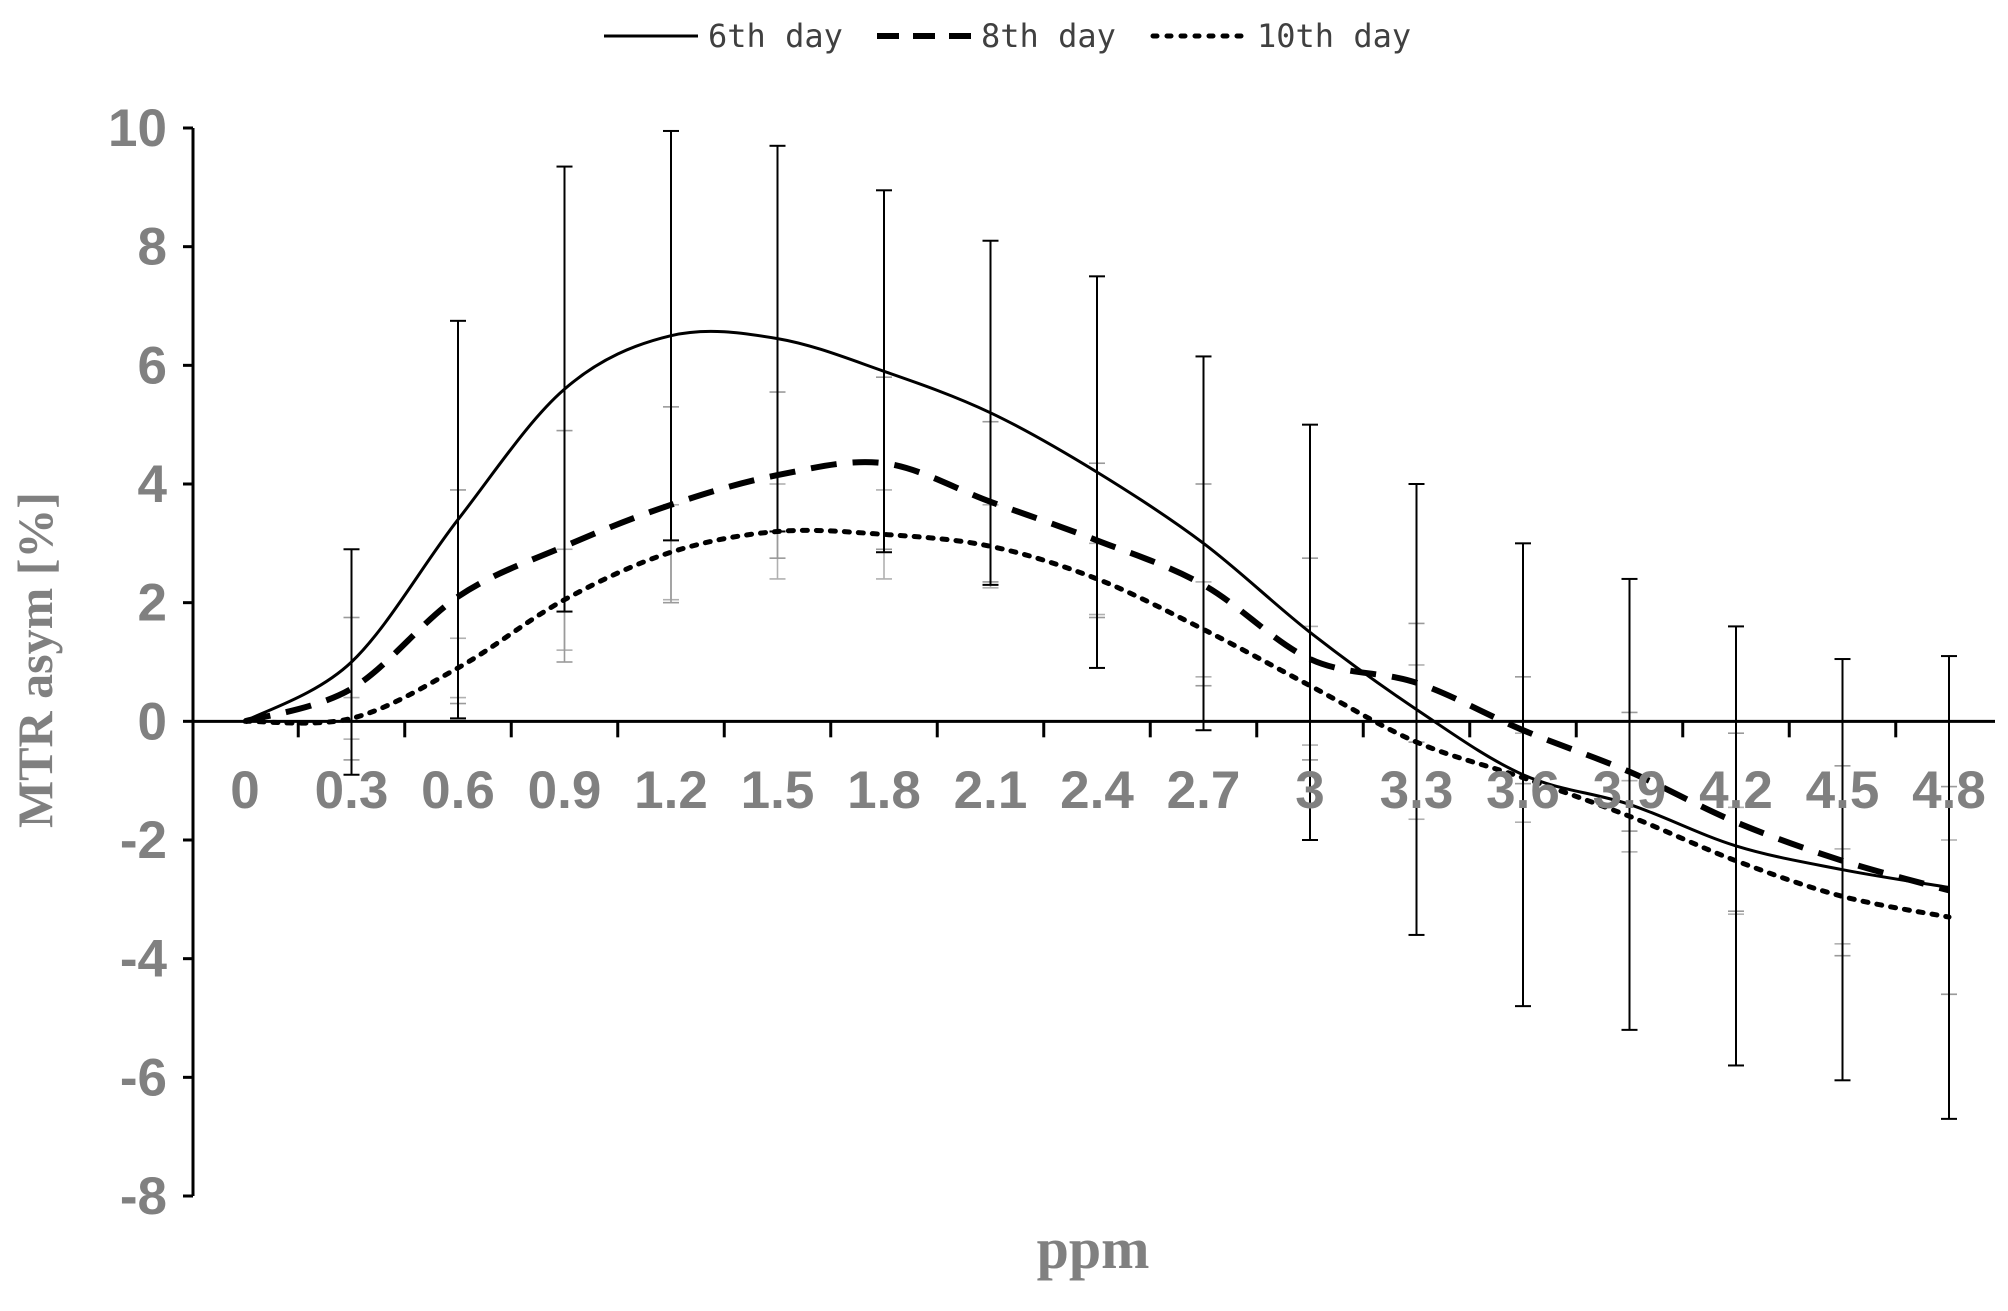  I want to click on x-tick-label: 1.5, so click(778, 790).